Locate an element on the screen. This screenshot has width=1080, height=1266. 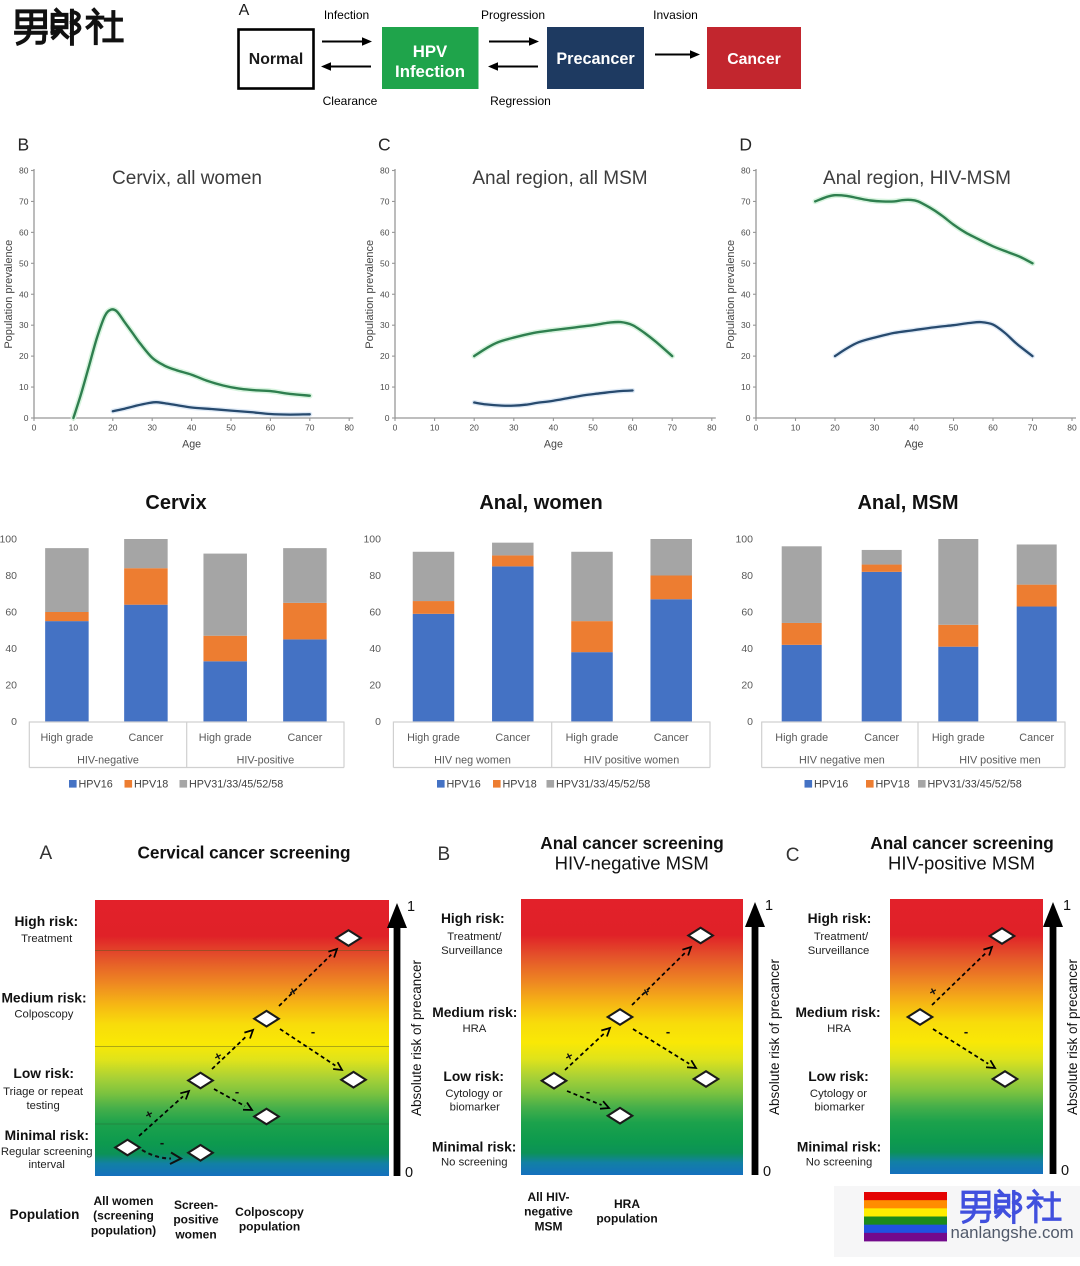
svg-text: Screen- is located at coordinates (196, 1205).